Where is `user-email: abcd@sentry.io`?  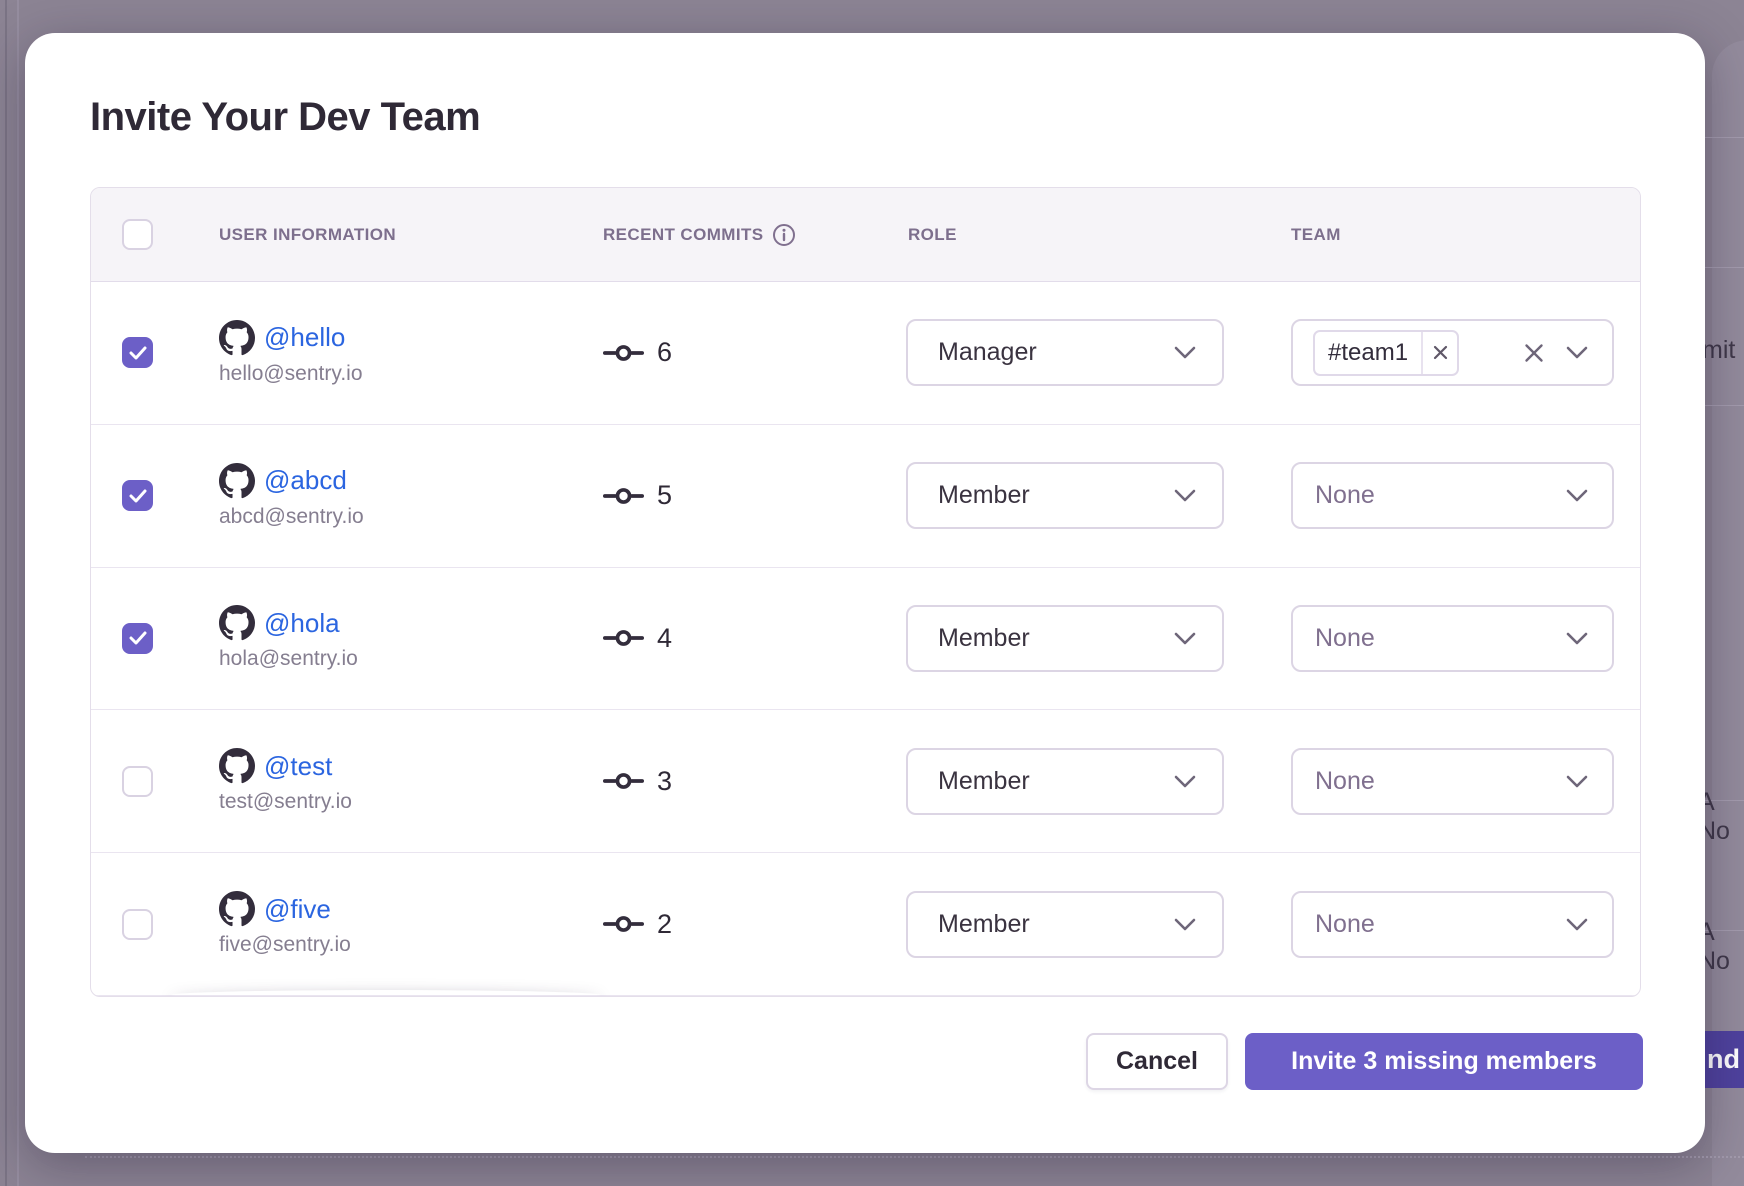 user-email: abcd@sentry.io is located at coordinates (291, 516).